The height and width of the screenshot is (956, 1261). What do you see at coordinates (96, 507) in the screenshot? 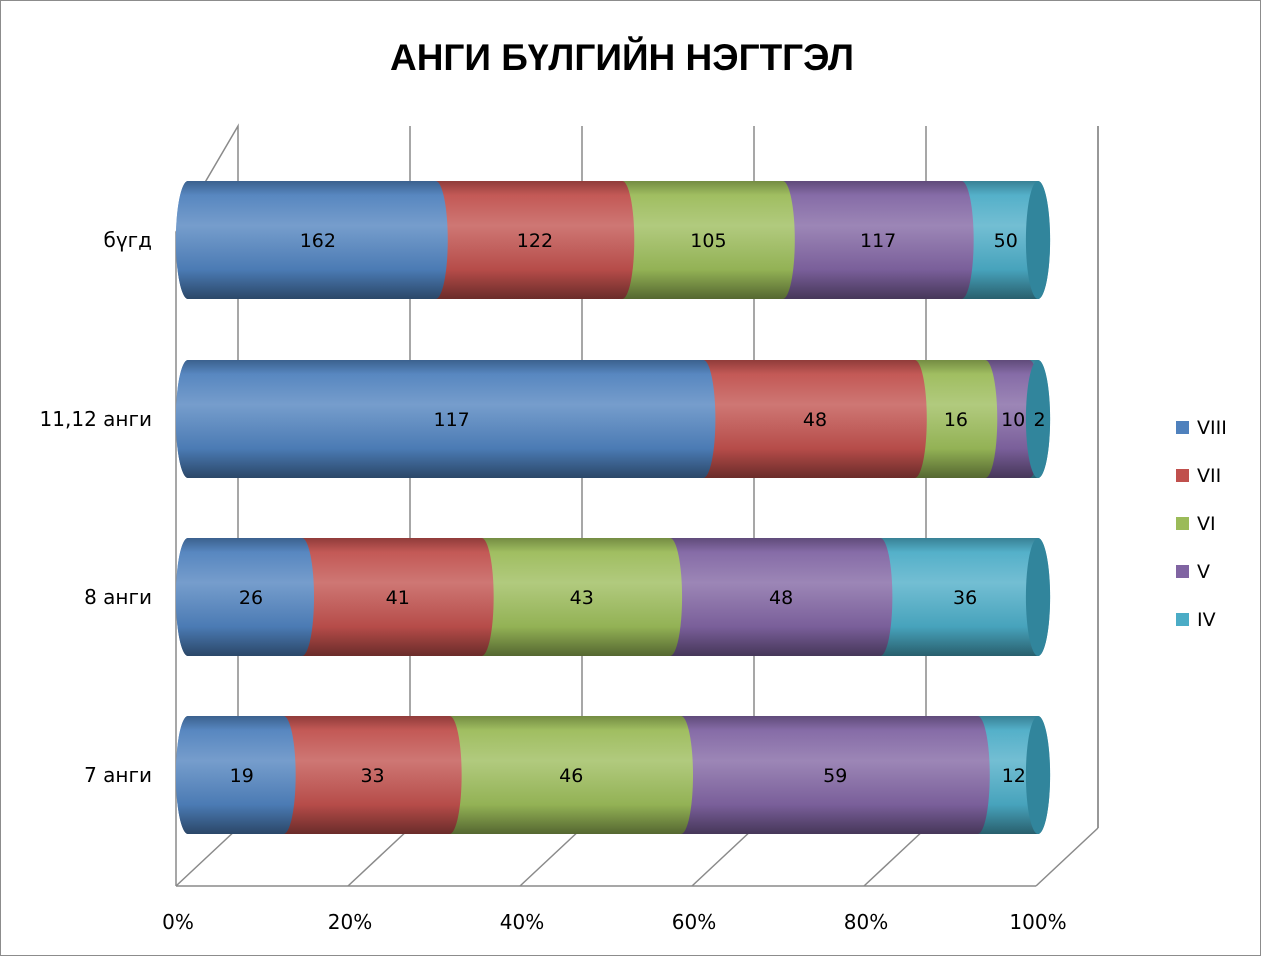
I see `category-axis: бүгд 11,12 анги 8 анги 7 анги` at bounding box center [96, 507].